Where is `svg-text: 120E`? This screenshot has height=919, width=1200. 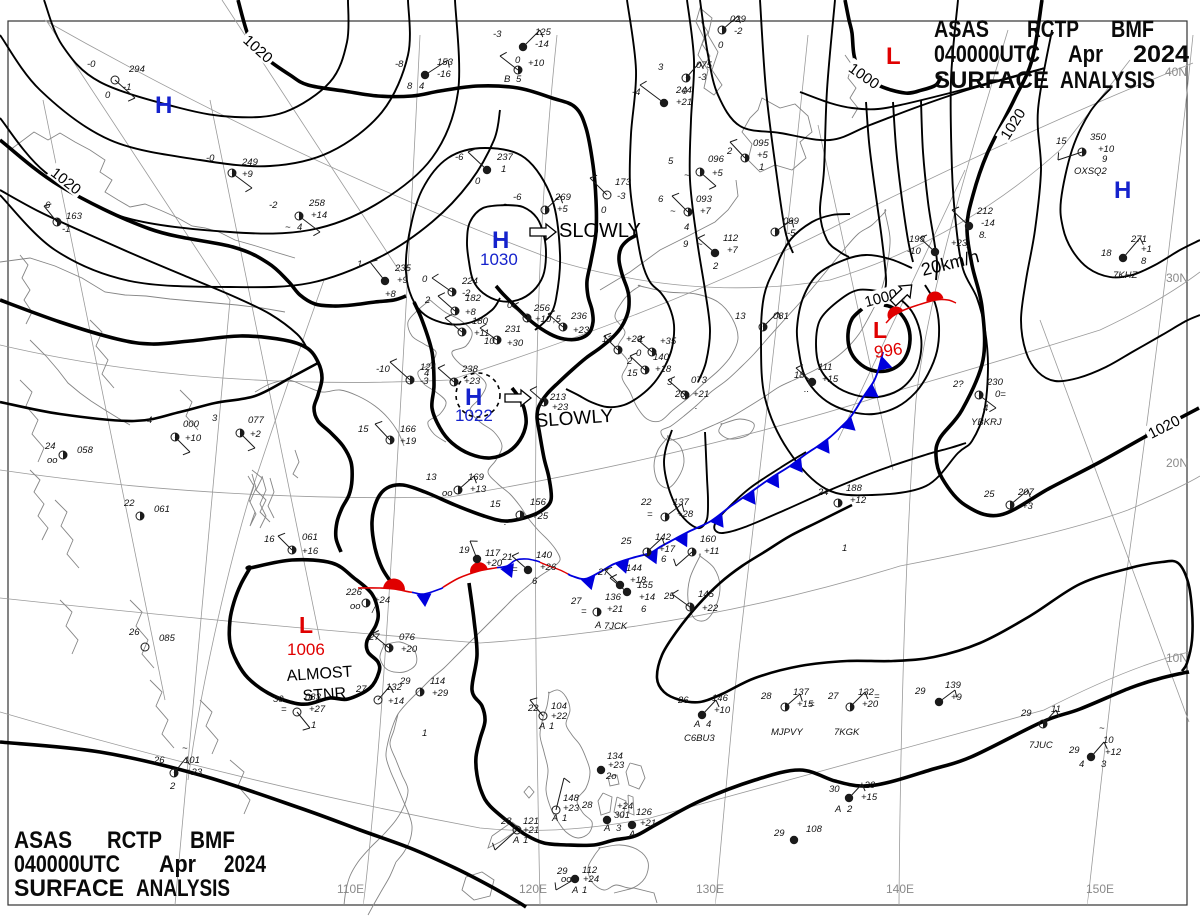 svg-text: 120E is located at coordinates (533, 889).